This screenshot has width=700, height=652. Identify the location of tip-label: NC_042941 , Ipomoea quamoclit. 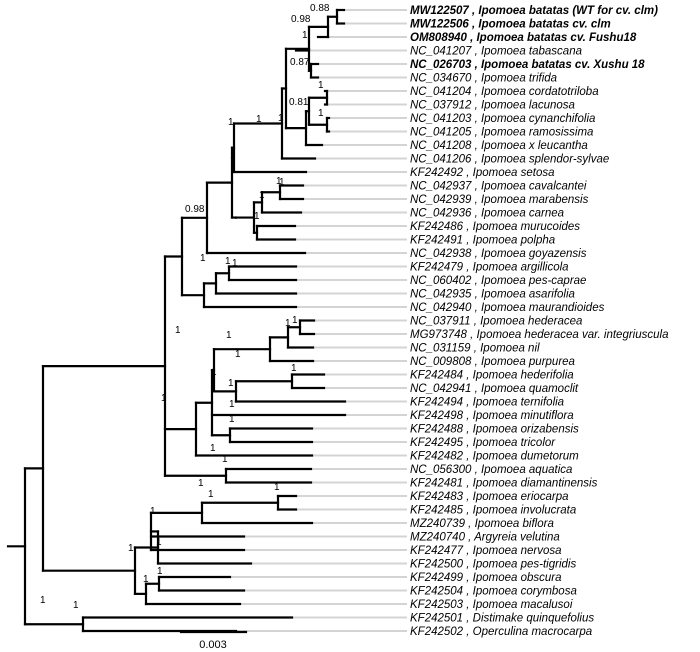
(494, 389).